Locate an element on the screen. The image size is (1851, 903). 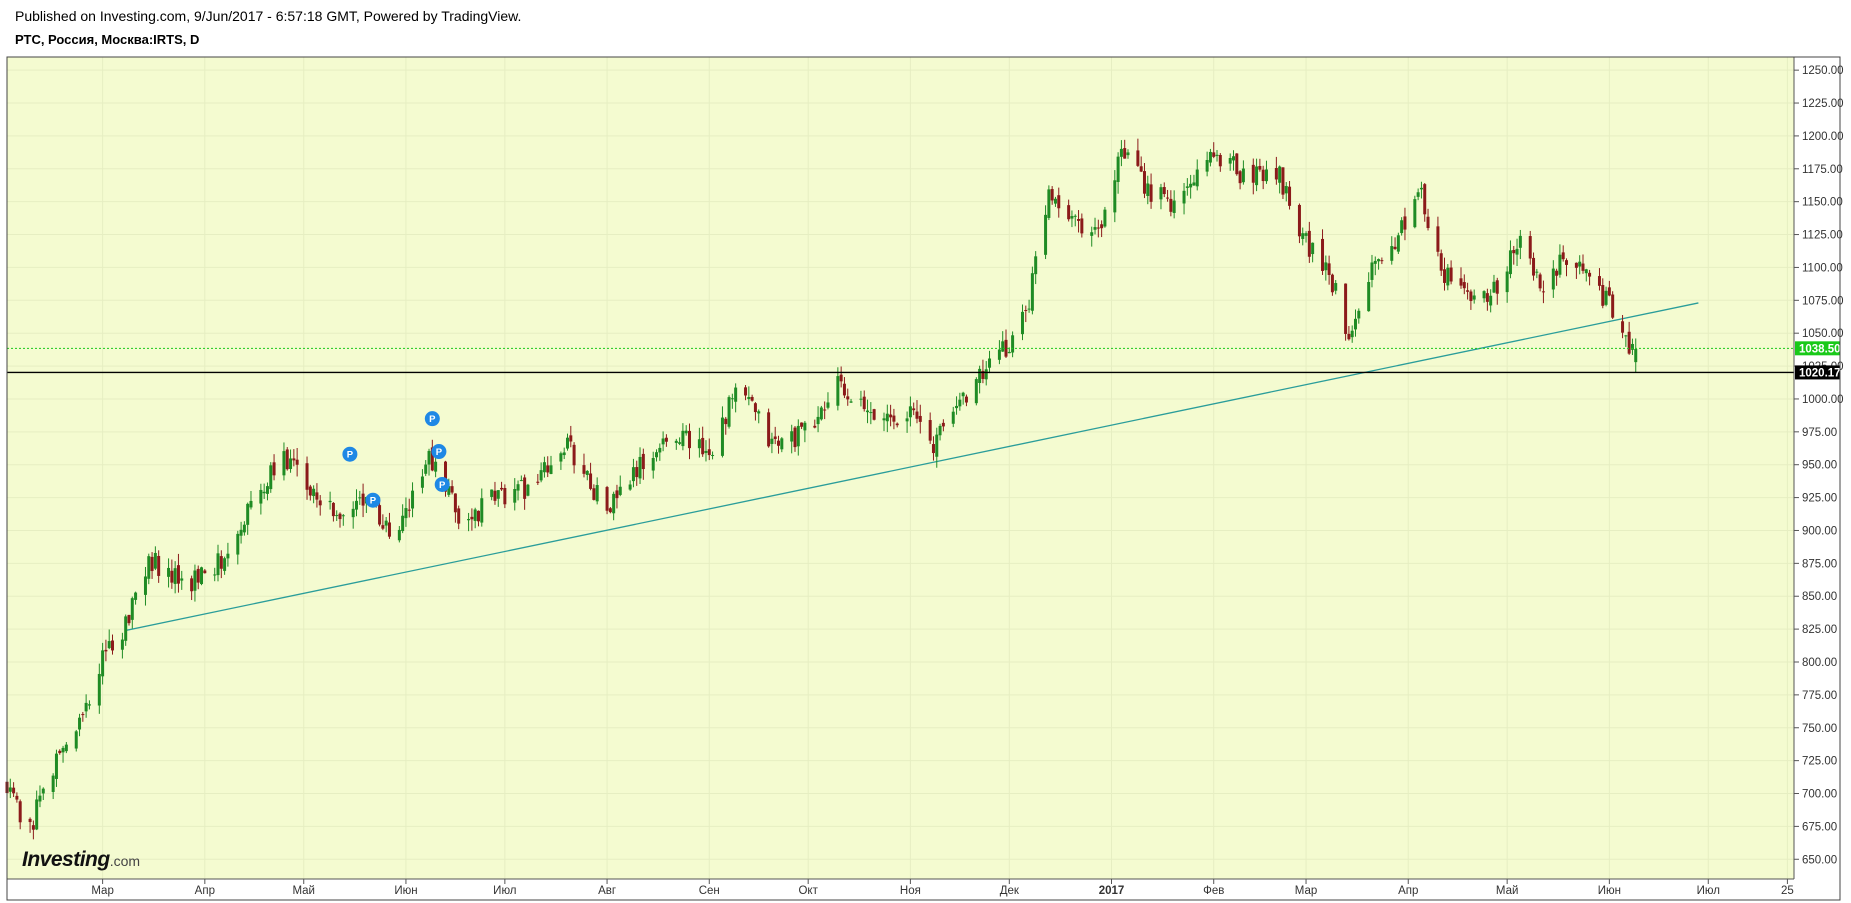
price-badges: 1038.50 1020.17 is located at coordinates (1818, 360).